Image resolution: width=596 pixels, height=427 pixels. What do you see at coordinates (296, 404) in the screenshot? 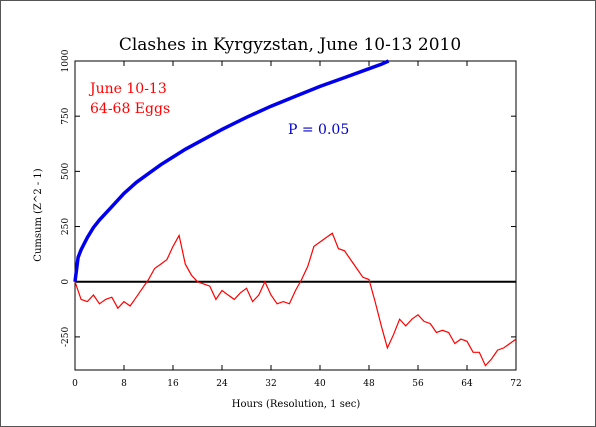
I see `x-axis-label: Hours (Resolution, 1 sec)` at bounding box center [296, 404].